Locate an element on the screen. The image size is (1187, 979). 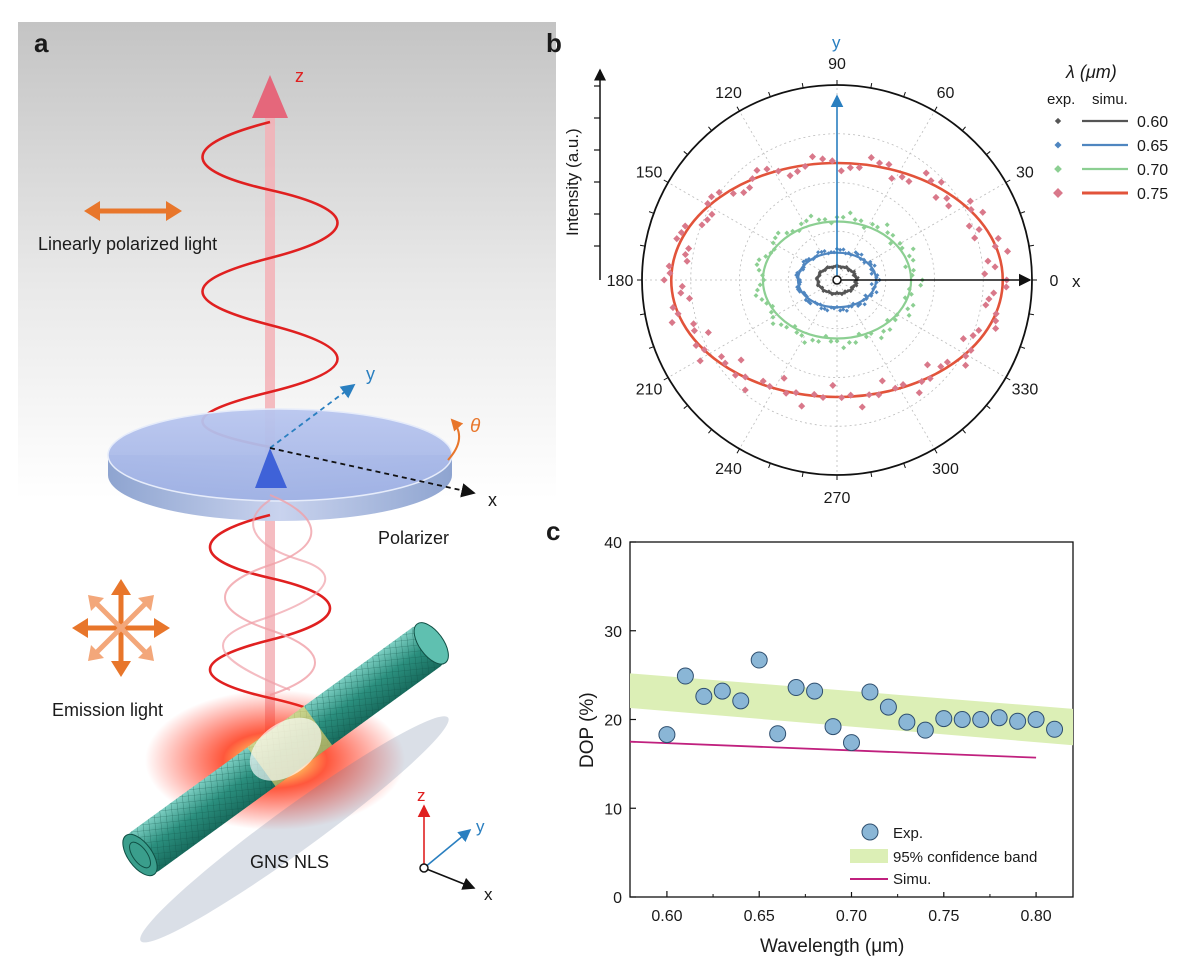
theta-label: θ is located at coordinates (475, 426).